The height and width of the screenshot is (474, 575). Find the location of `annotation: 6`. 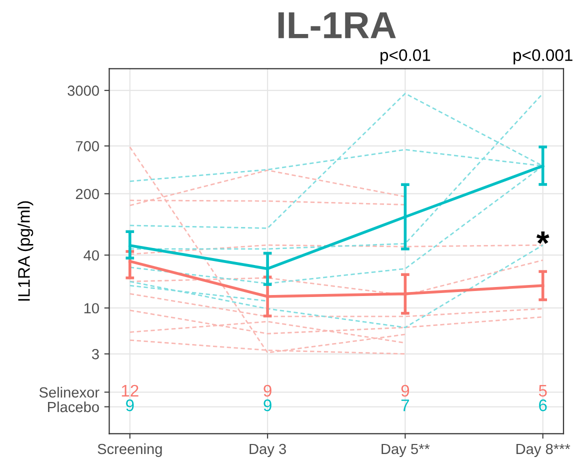

annotation: 6 is located at coordinates (543, 405).